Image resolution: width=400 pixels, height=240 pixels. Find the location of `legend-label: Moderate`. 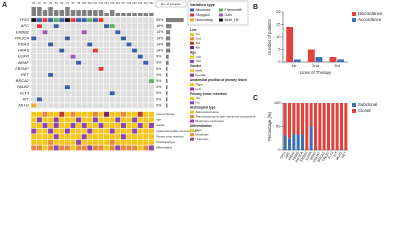

legend-label: Moderate is located at coordinates (202, 135).